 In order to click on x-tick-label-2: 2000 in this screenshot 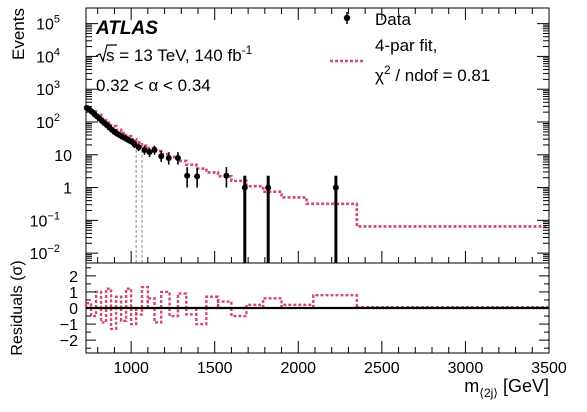, I will do `click(298, 368)`.